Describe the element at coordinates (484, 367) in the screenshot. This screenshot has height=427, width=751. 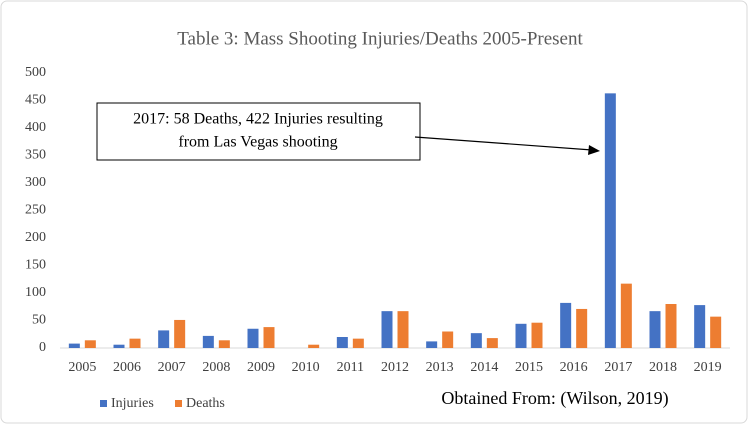
I see `x-tick-label: 2014` at that location.